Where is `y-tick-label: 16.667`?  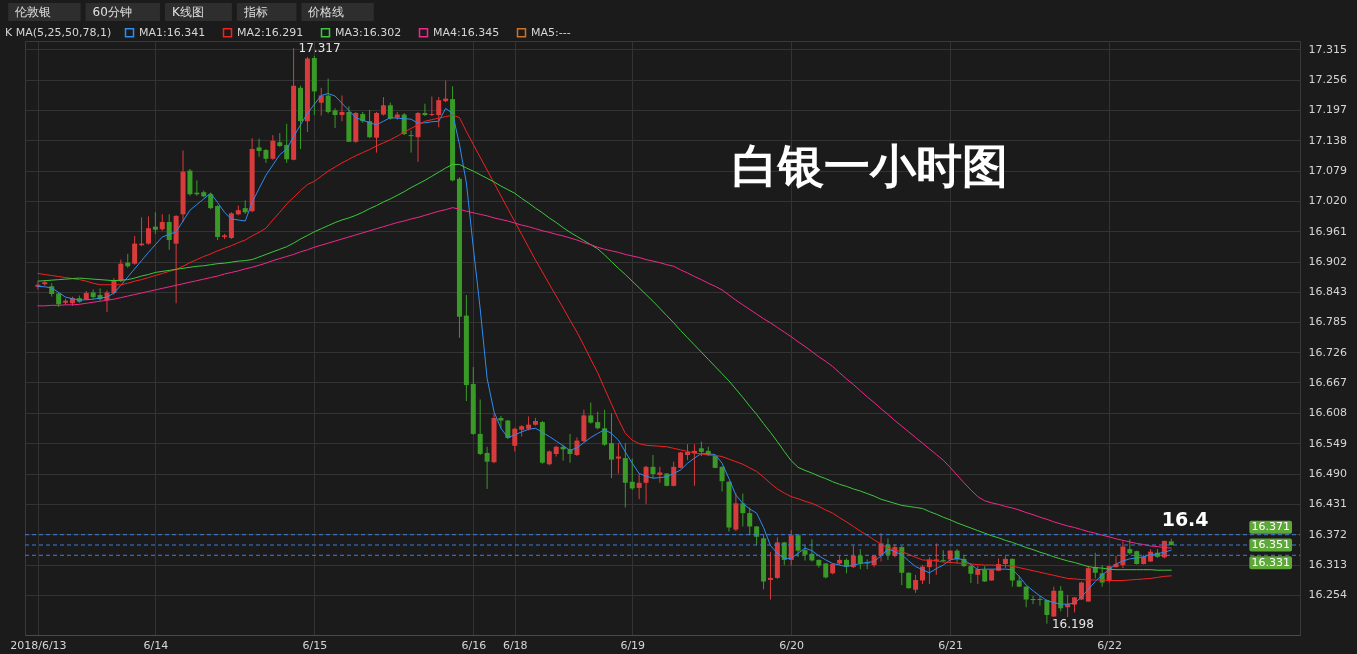 y-tick-label: 16.667 is located at coordinates (1327, 382).